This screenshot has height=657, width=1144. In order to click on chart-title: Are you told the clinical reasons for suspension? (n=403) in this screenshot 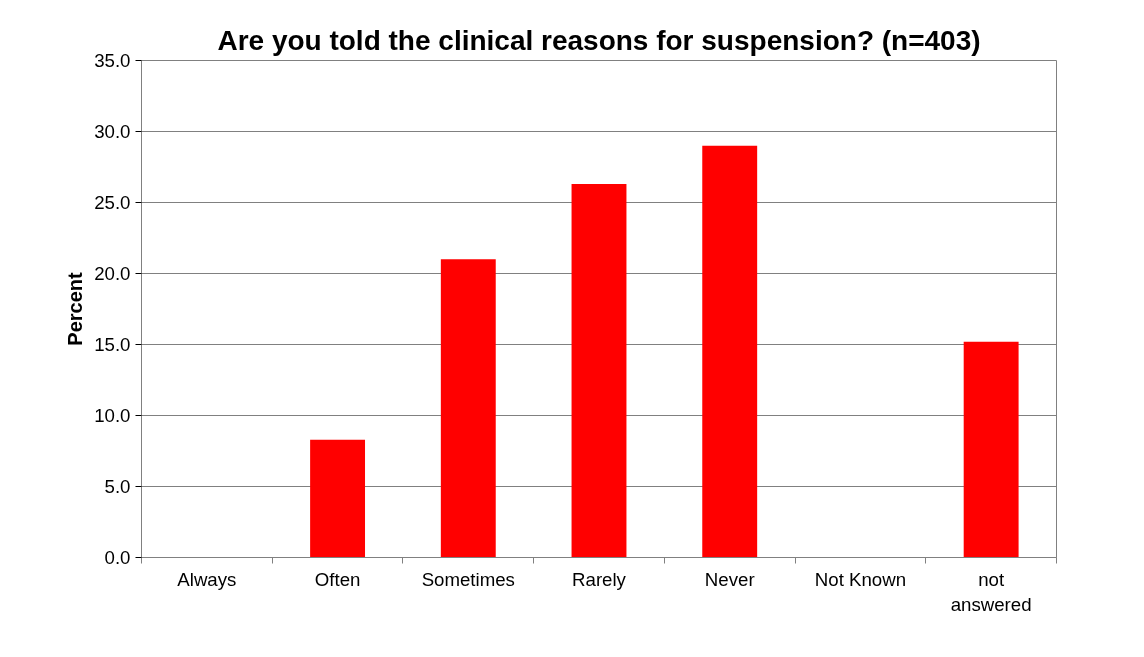, I will do `click(599, 40)`.